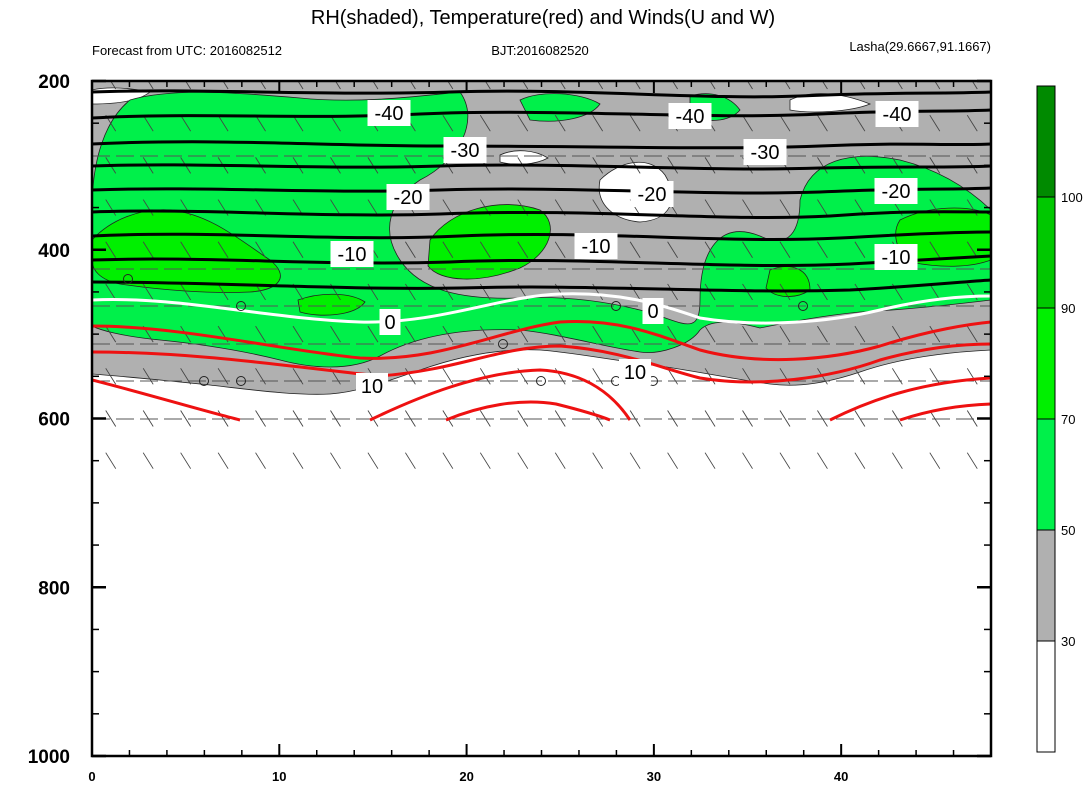  I want to click on y-tick-label: 1000, so click(49, 757).